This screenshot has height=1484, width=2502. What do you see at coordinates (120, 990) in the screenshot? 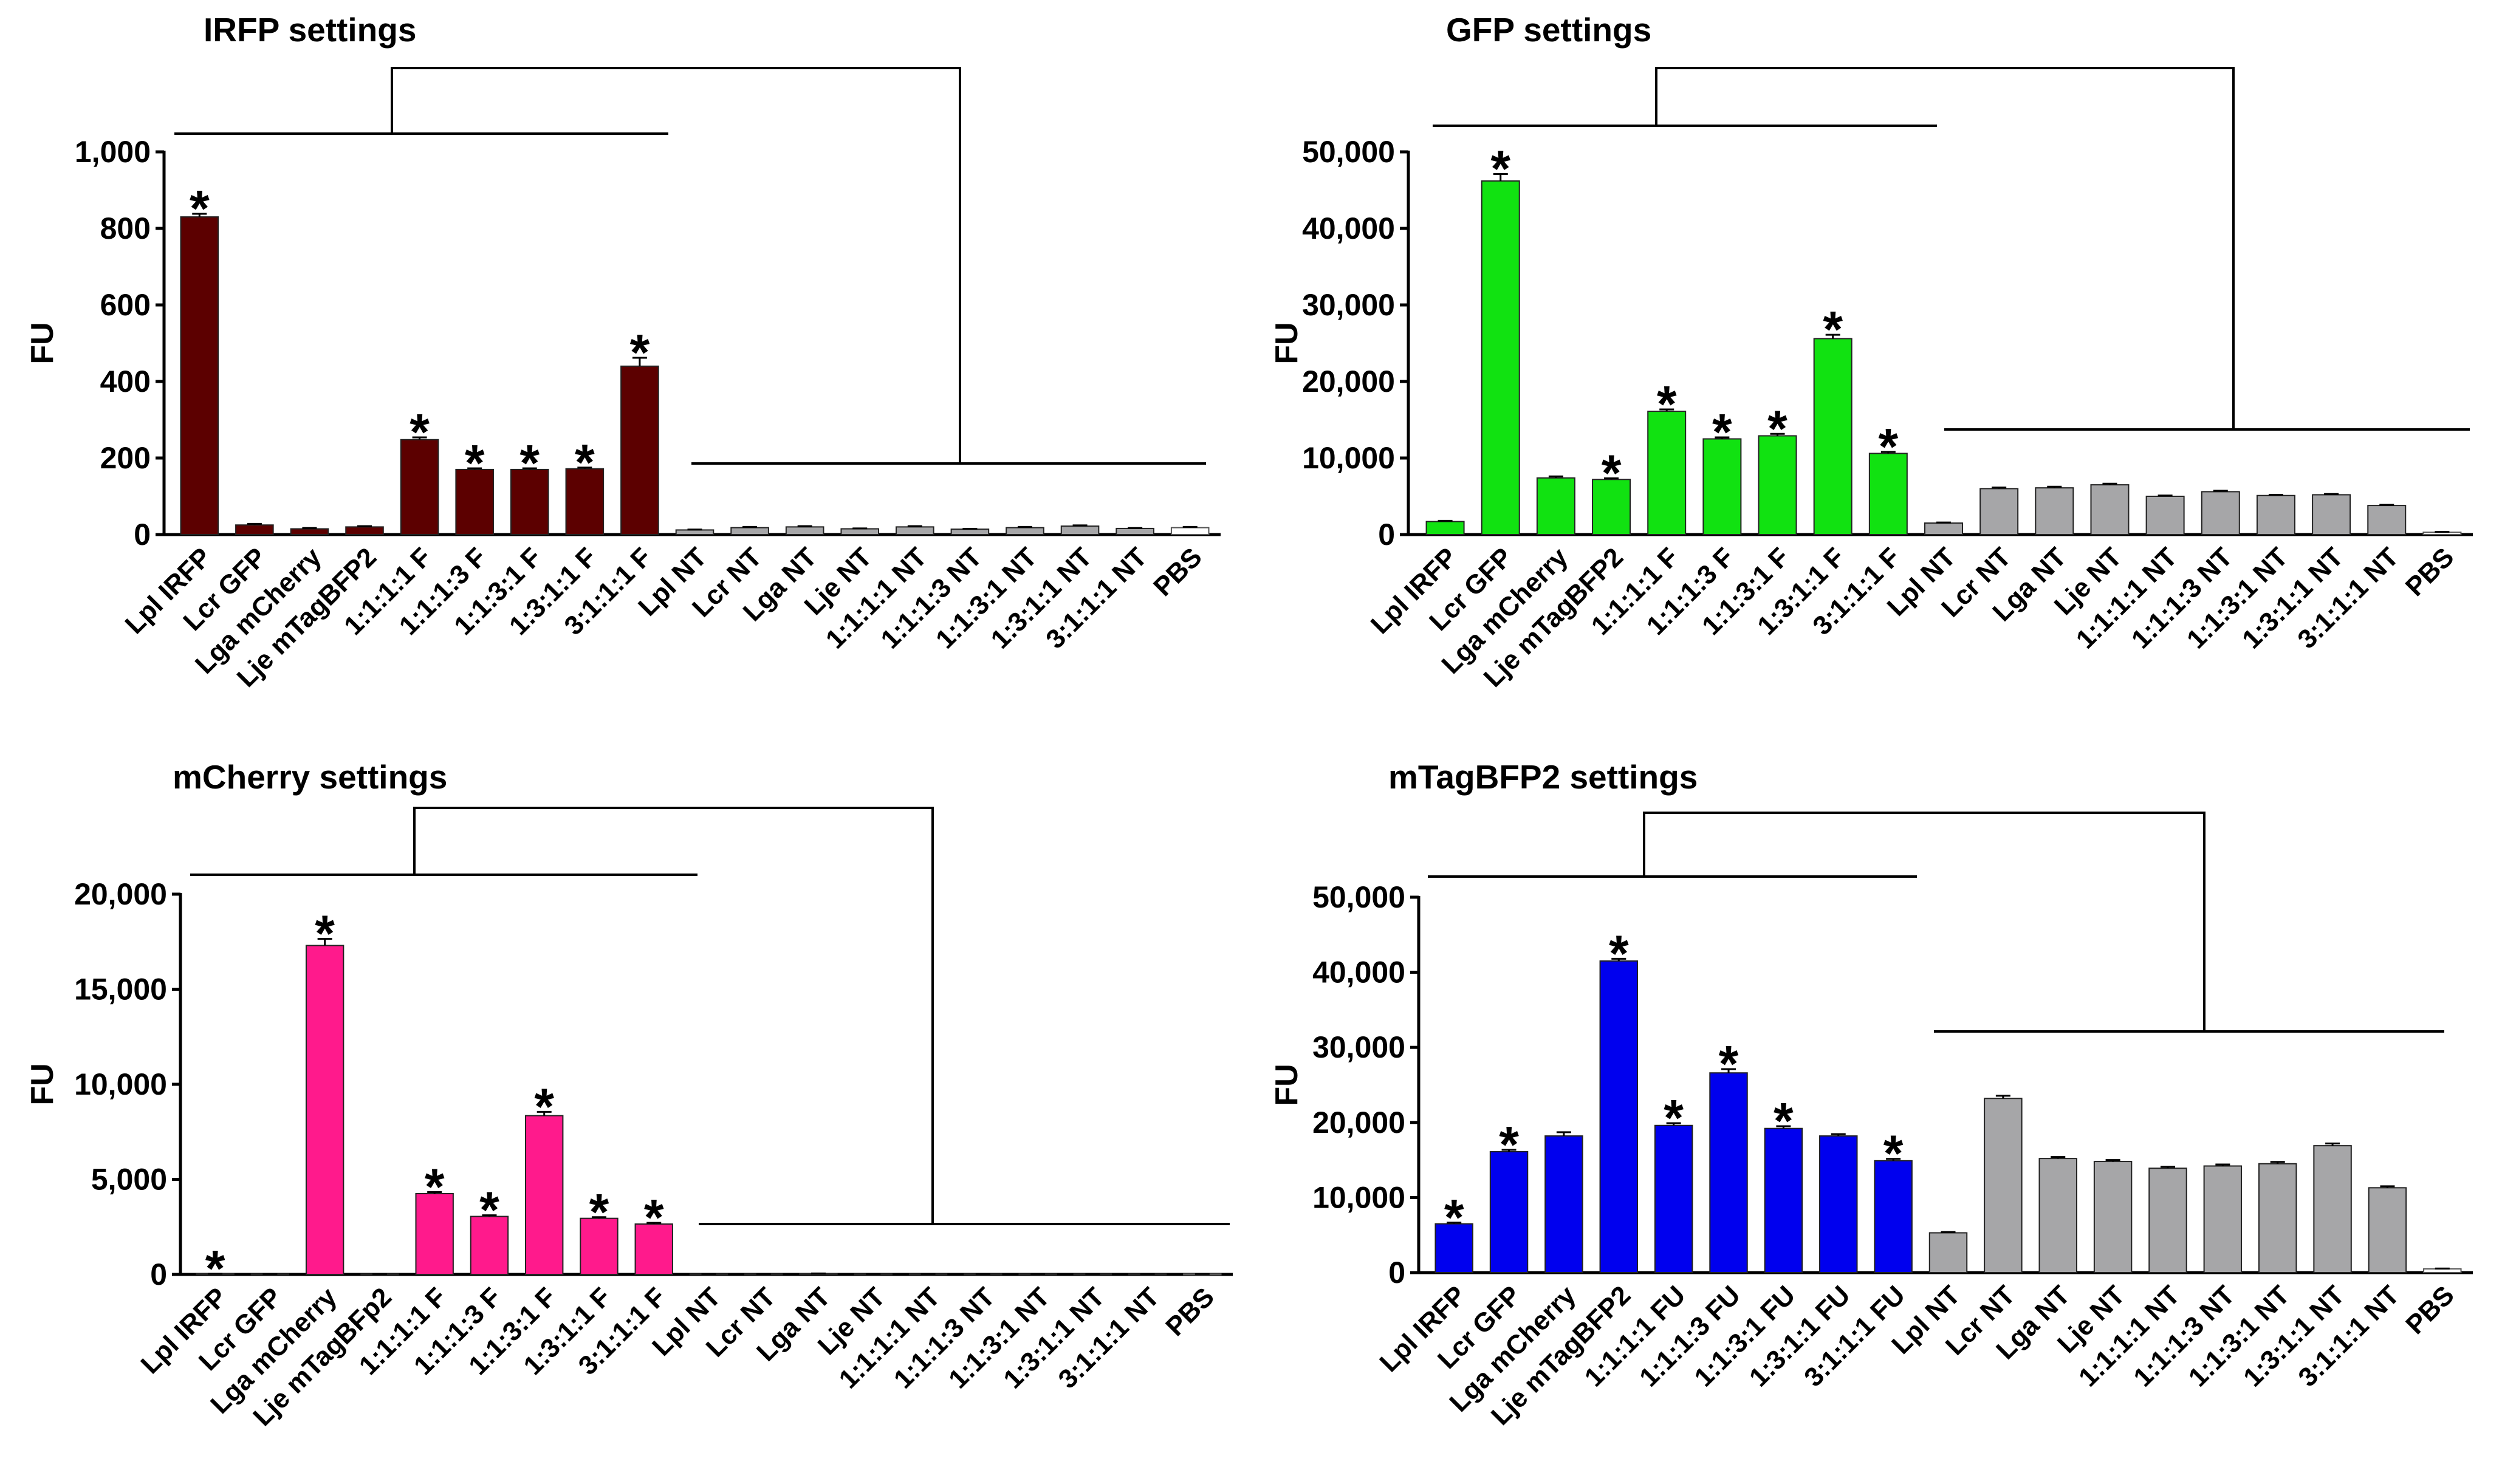
I see `y-tick-label: 15,000` at bounding box center [120, 990].